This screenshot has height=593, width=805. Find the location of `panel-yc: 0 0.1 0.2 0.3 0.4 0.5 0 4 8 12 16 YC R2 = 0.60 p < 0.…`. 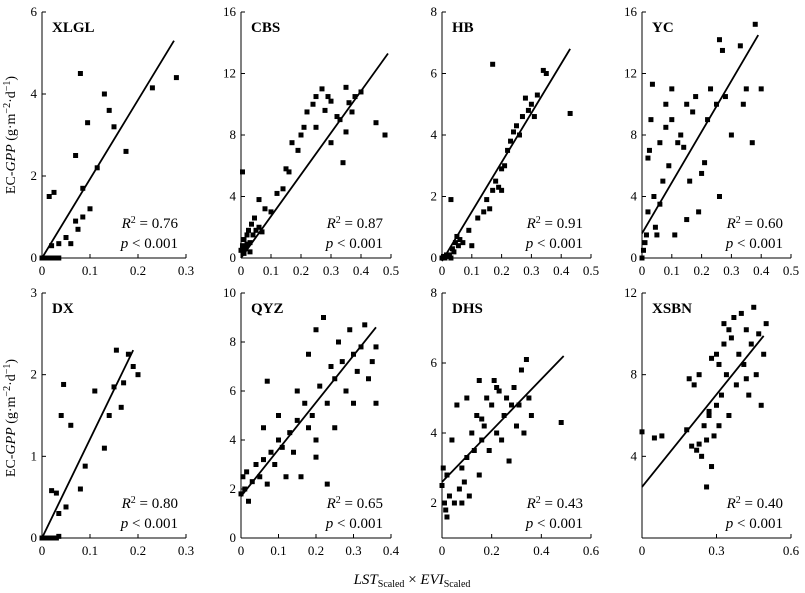

panel-yc: 0 0.1 0.2 0.3 0.4 0.5 0 4 8 12 16 YC R2 = 0.60 p < 0.… is located at coordinates (711, 141).